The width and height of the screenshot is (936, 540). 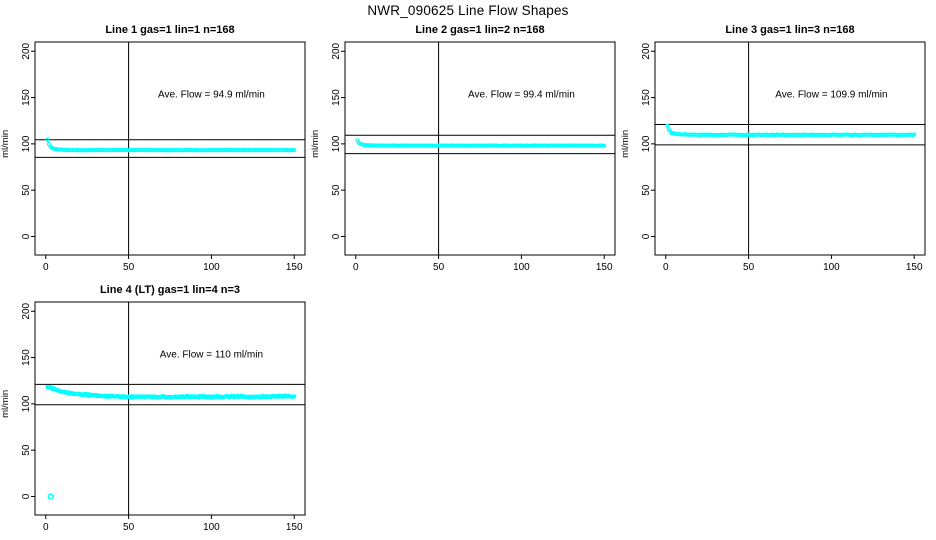 What do you see at coordinates (831, 95) in the screenshot?
I see `ave-flow-annotation: Ave. Flow = 109.9 ml/min` at bounding box center [831, 95].